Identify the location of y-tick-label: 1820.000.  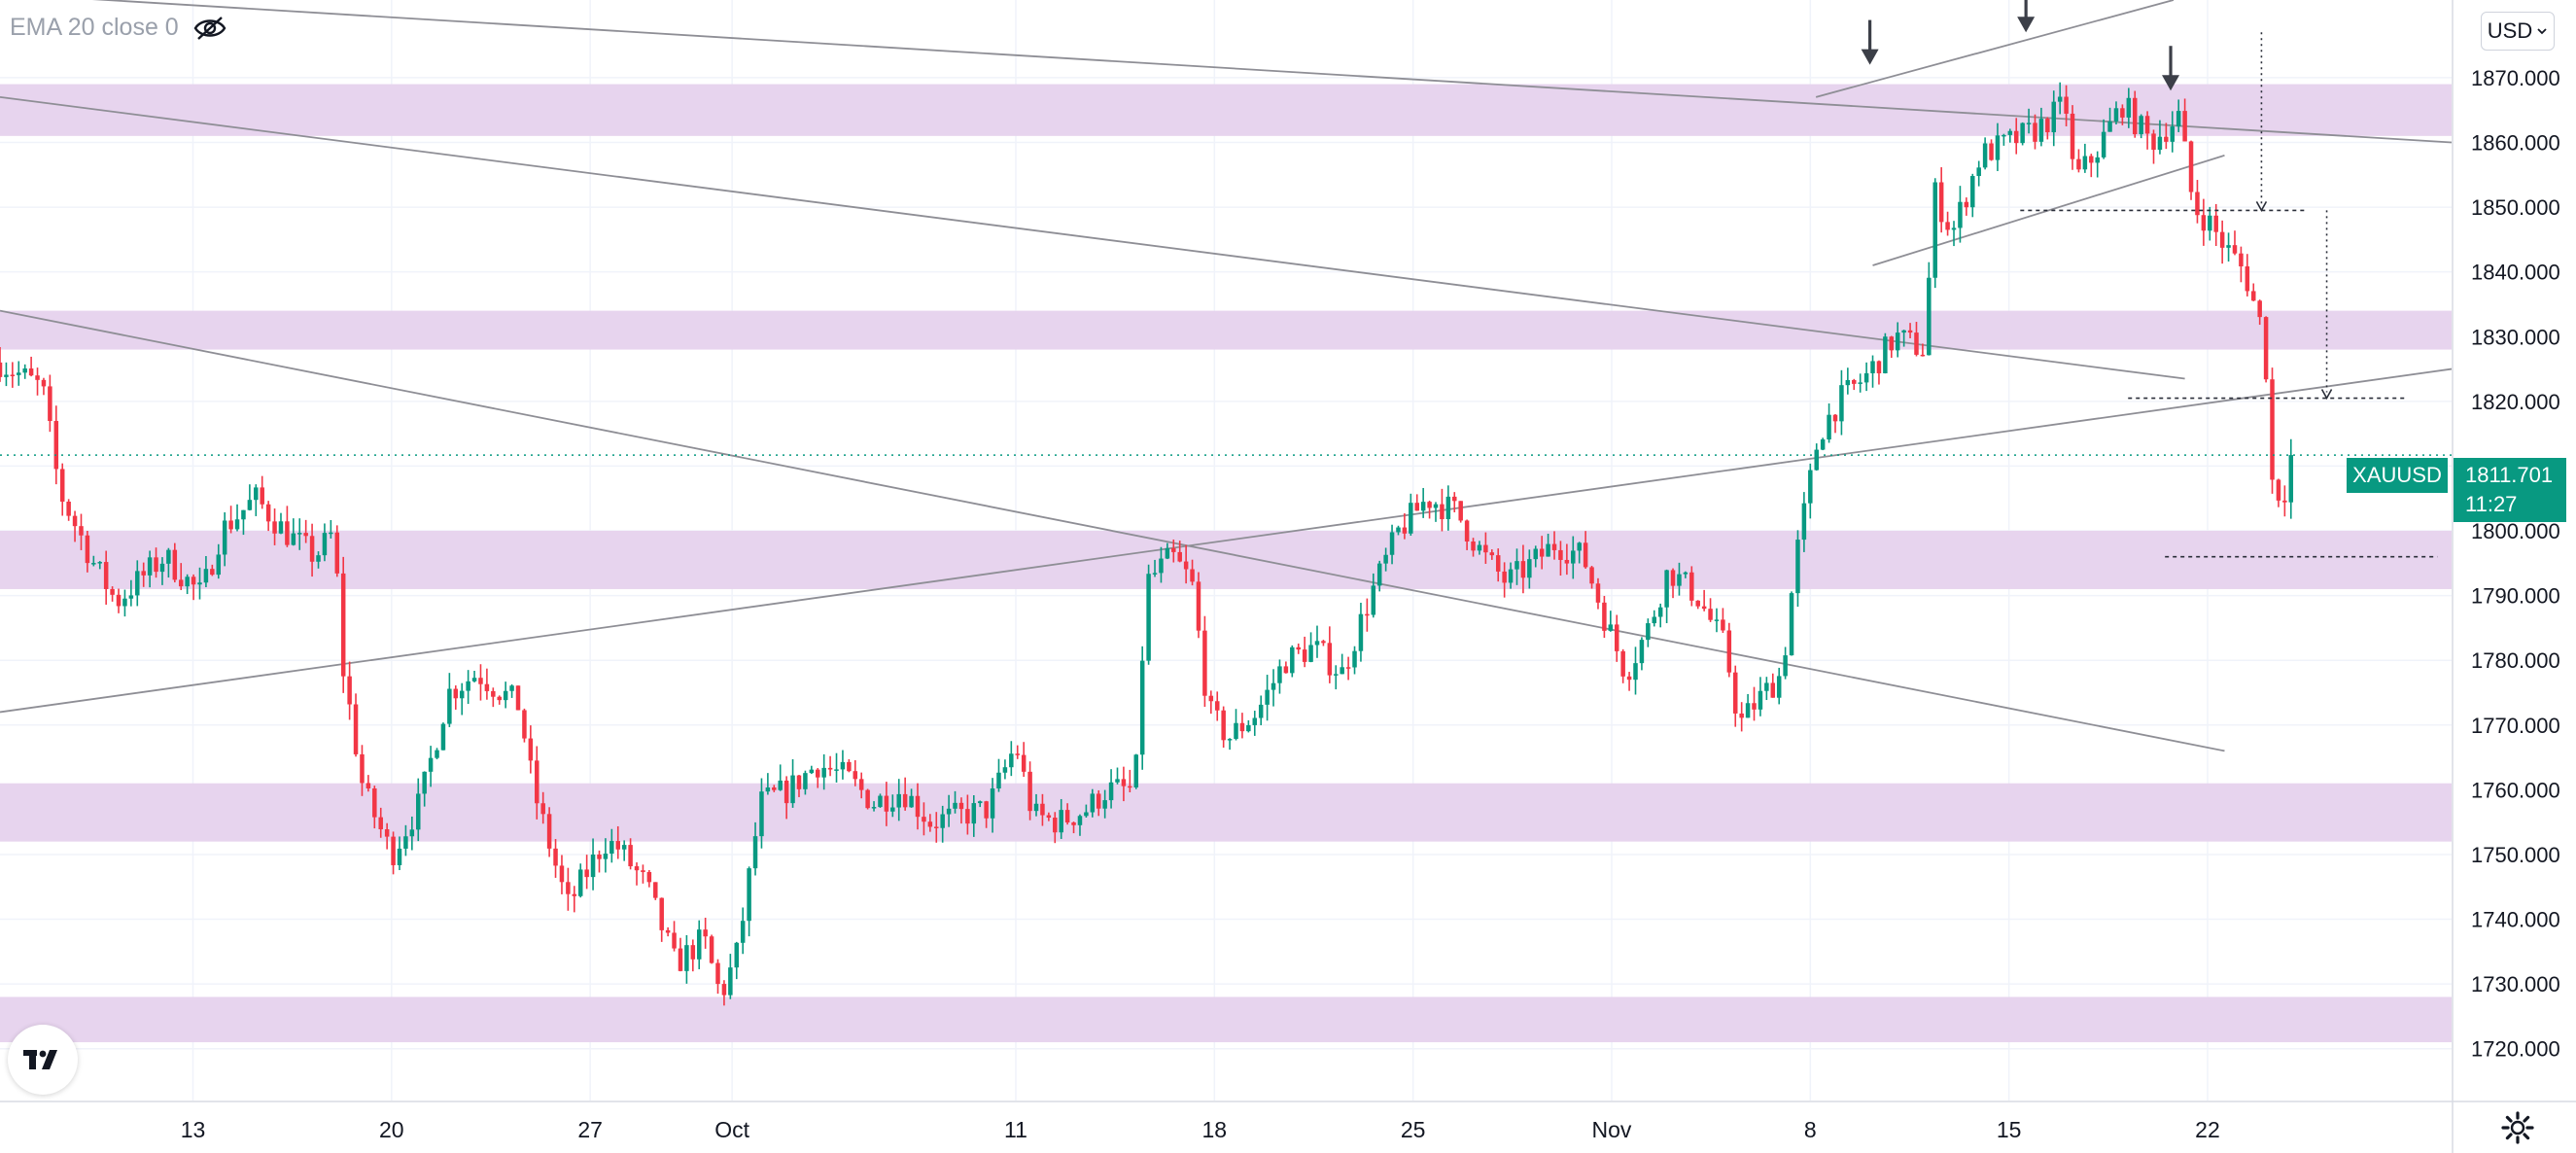
(2515, 402).